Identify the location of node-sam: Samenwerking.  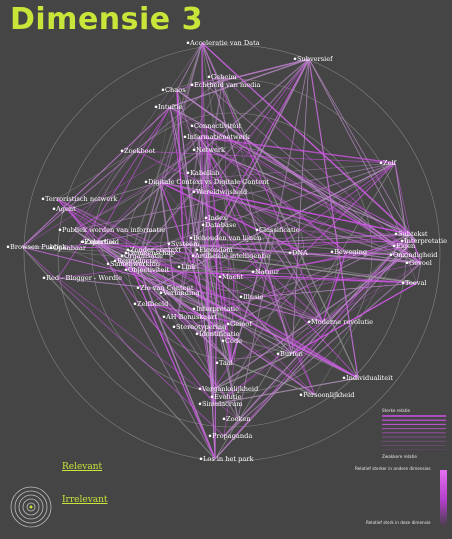
(133, 264).